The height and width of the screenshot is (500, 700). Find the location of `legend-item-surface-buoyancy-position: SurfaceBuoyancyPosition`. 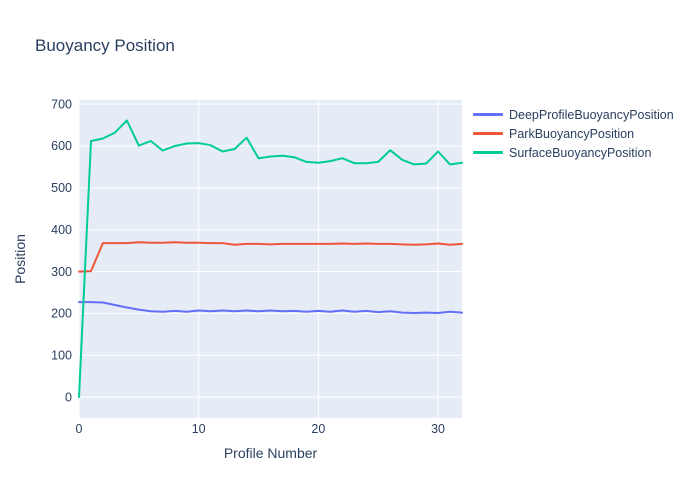

legend-item-surface-buoyancy-position: SurfaceBuoyancyPosition is located at coordinates (573, 152).